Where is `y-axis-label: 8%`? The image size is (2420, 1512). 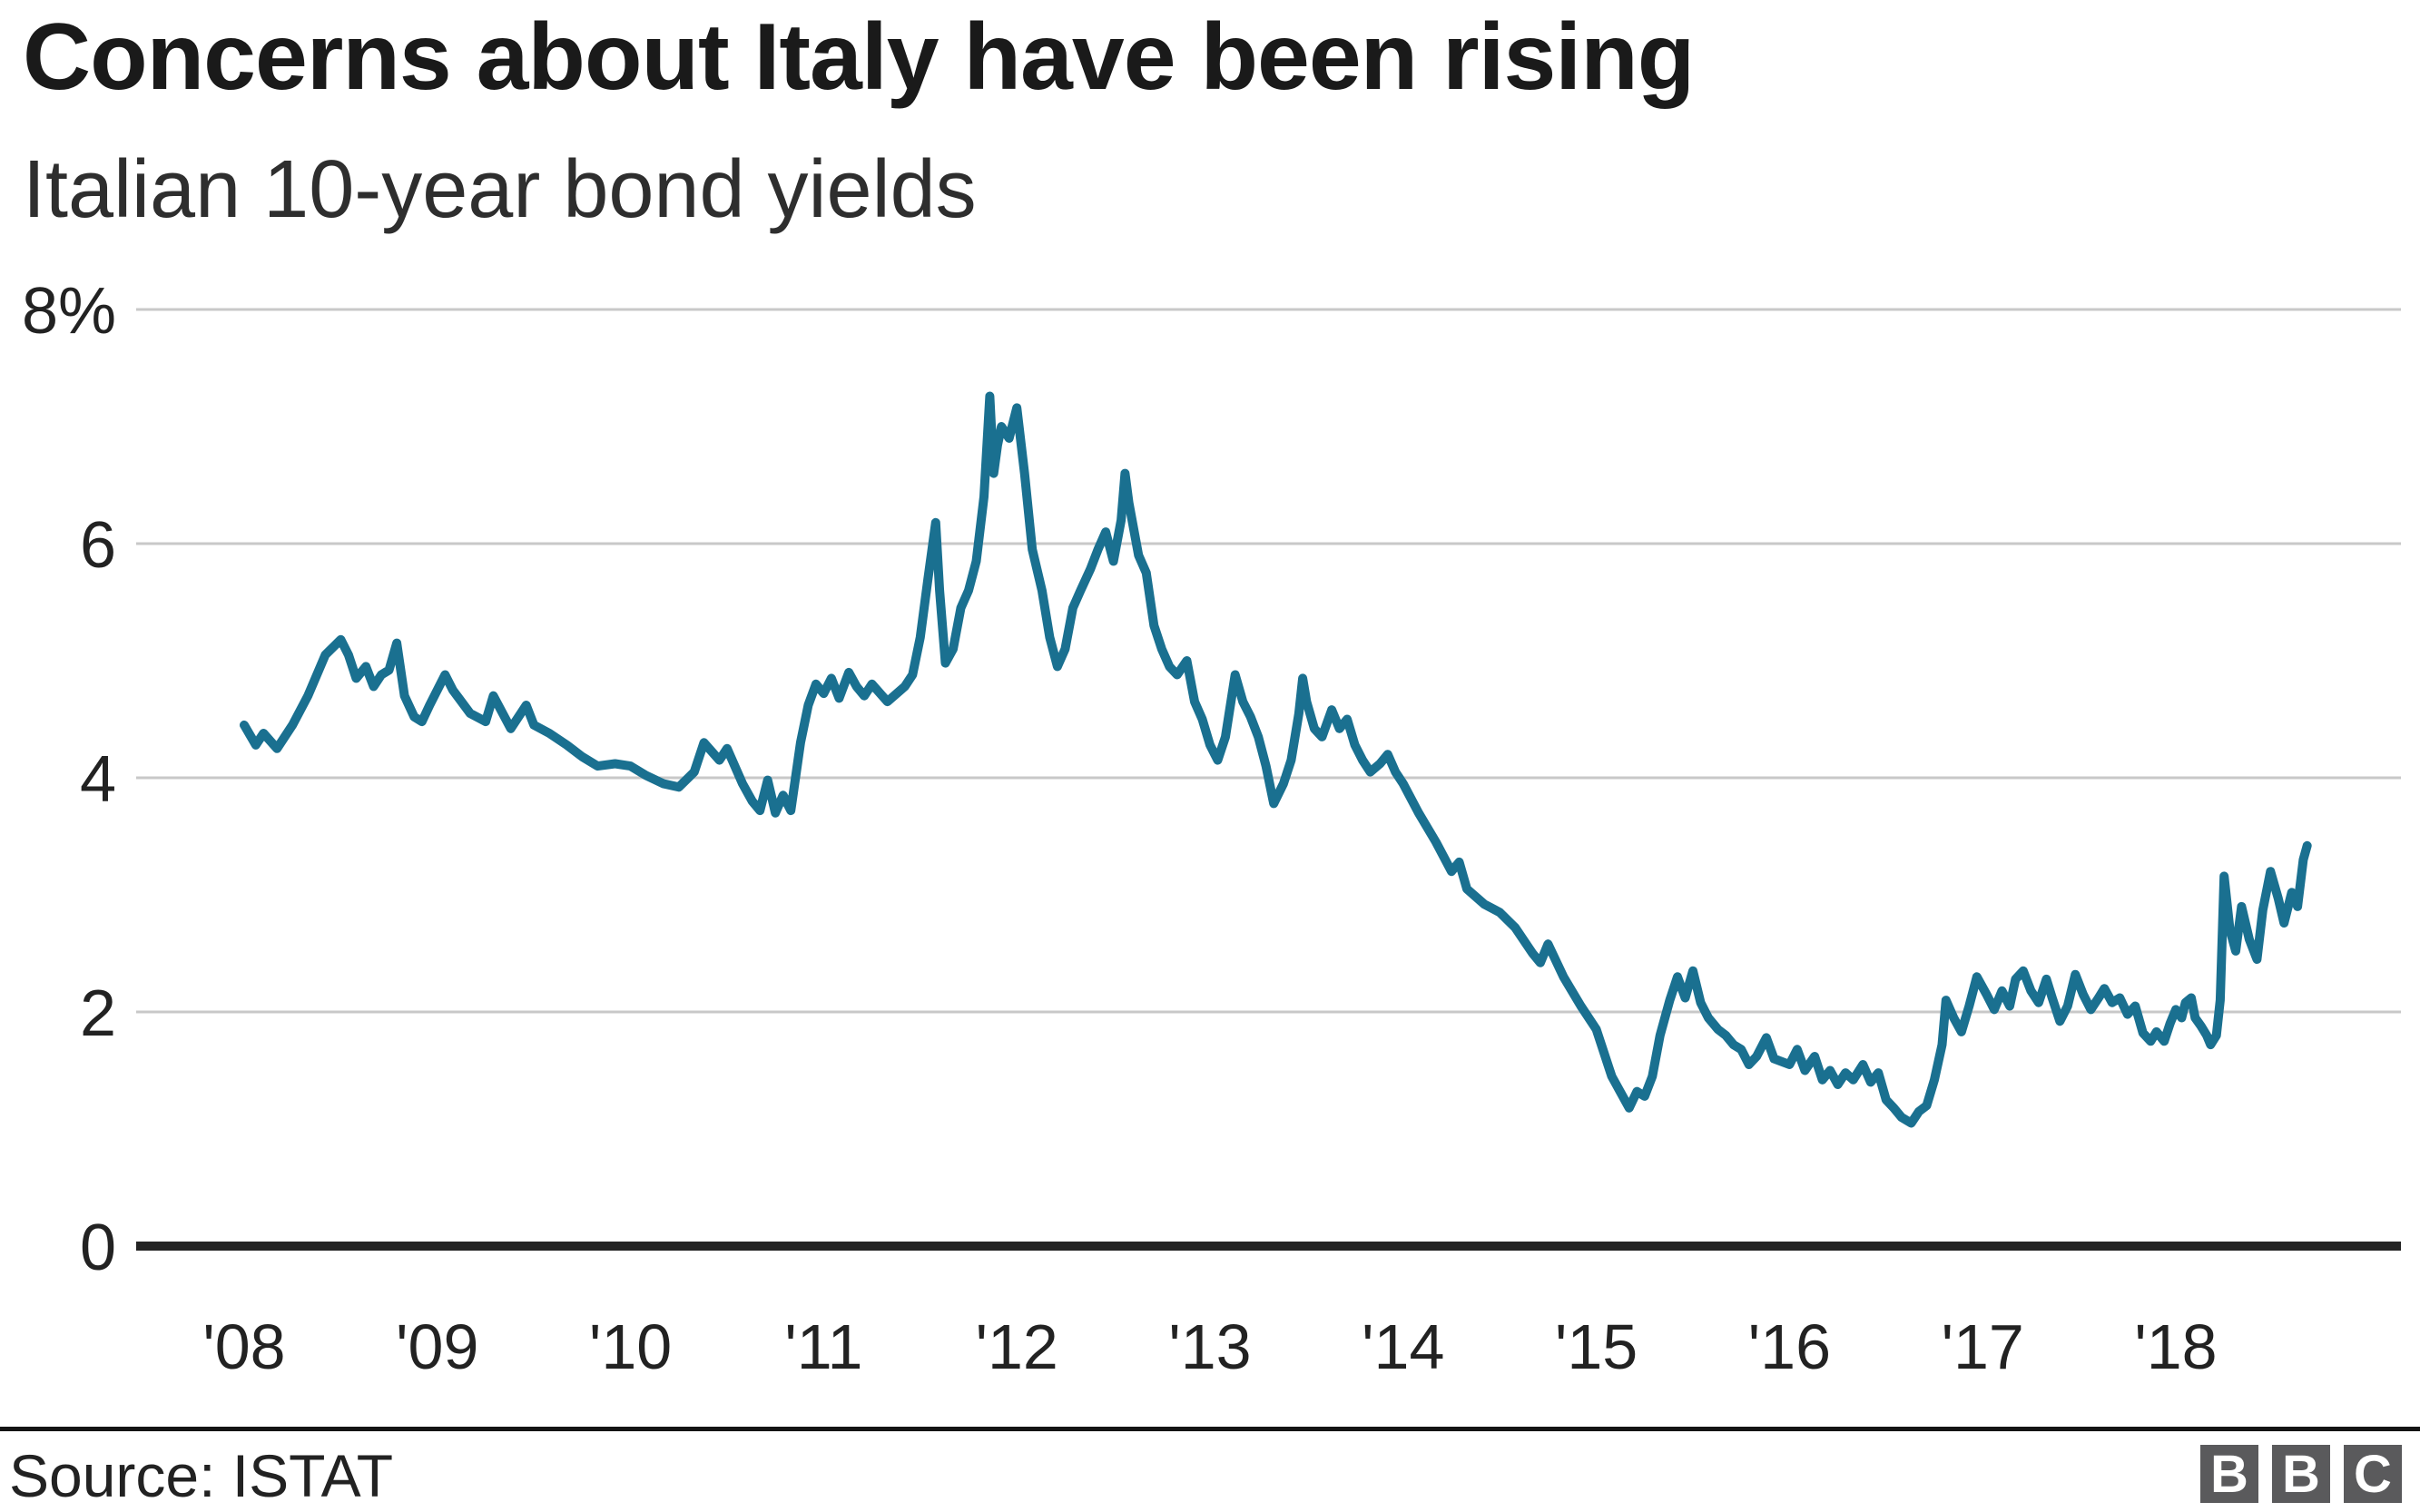
y-axis-label: 8% is located at coordinates (69, 311).